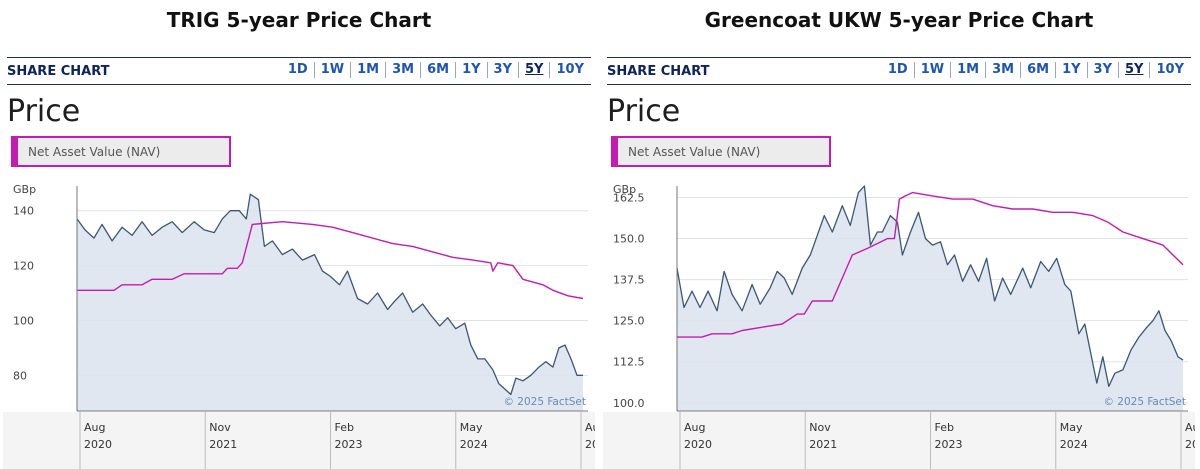  I want to click on y-tick-label: 80, so click(20, 375).